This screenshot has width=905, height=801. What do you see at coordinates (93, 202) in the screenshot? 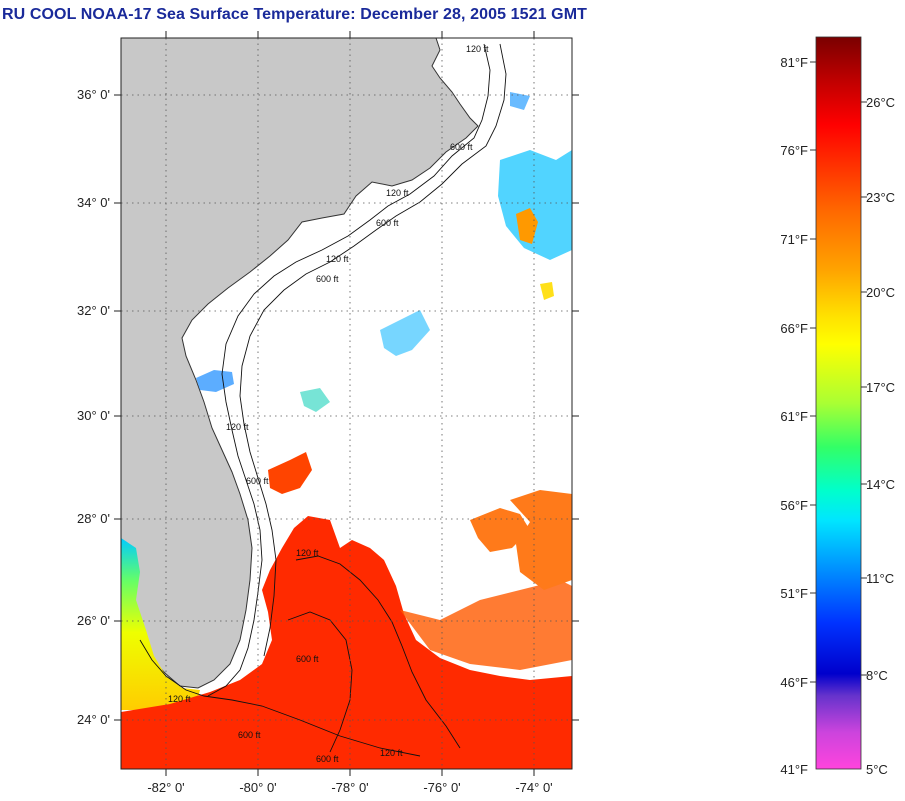
I see `lat-label: 34° 0'` at bounding box center [93, 202].